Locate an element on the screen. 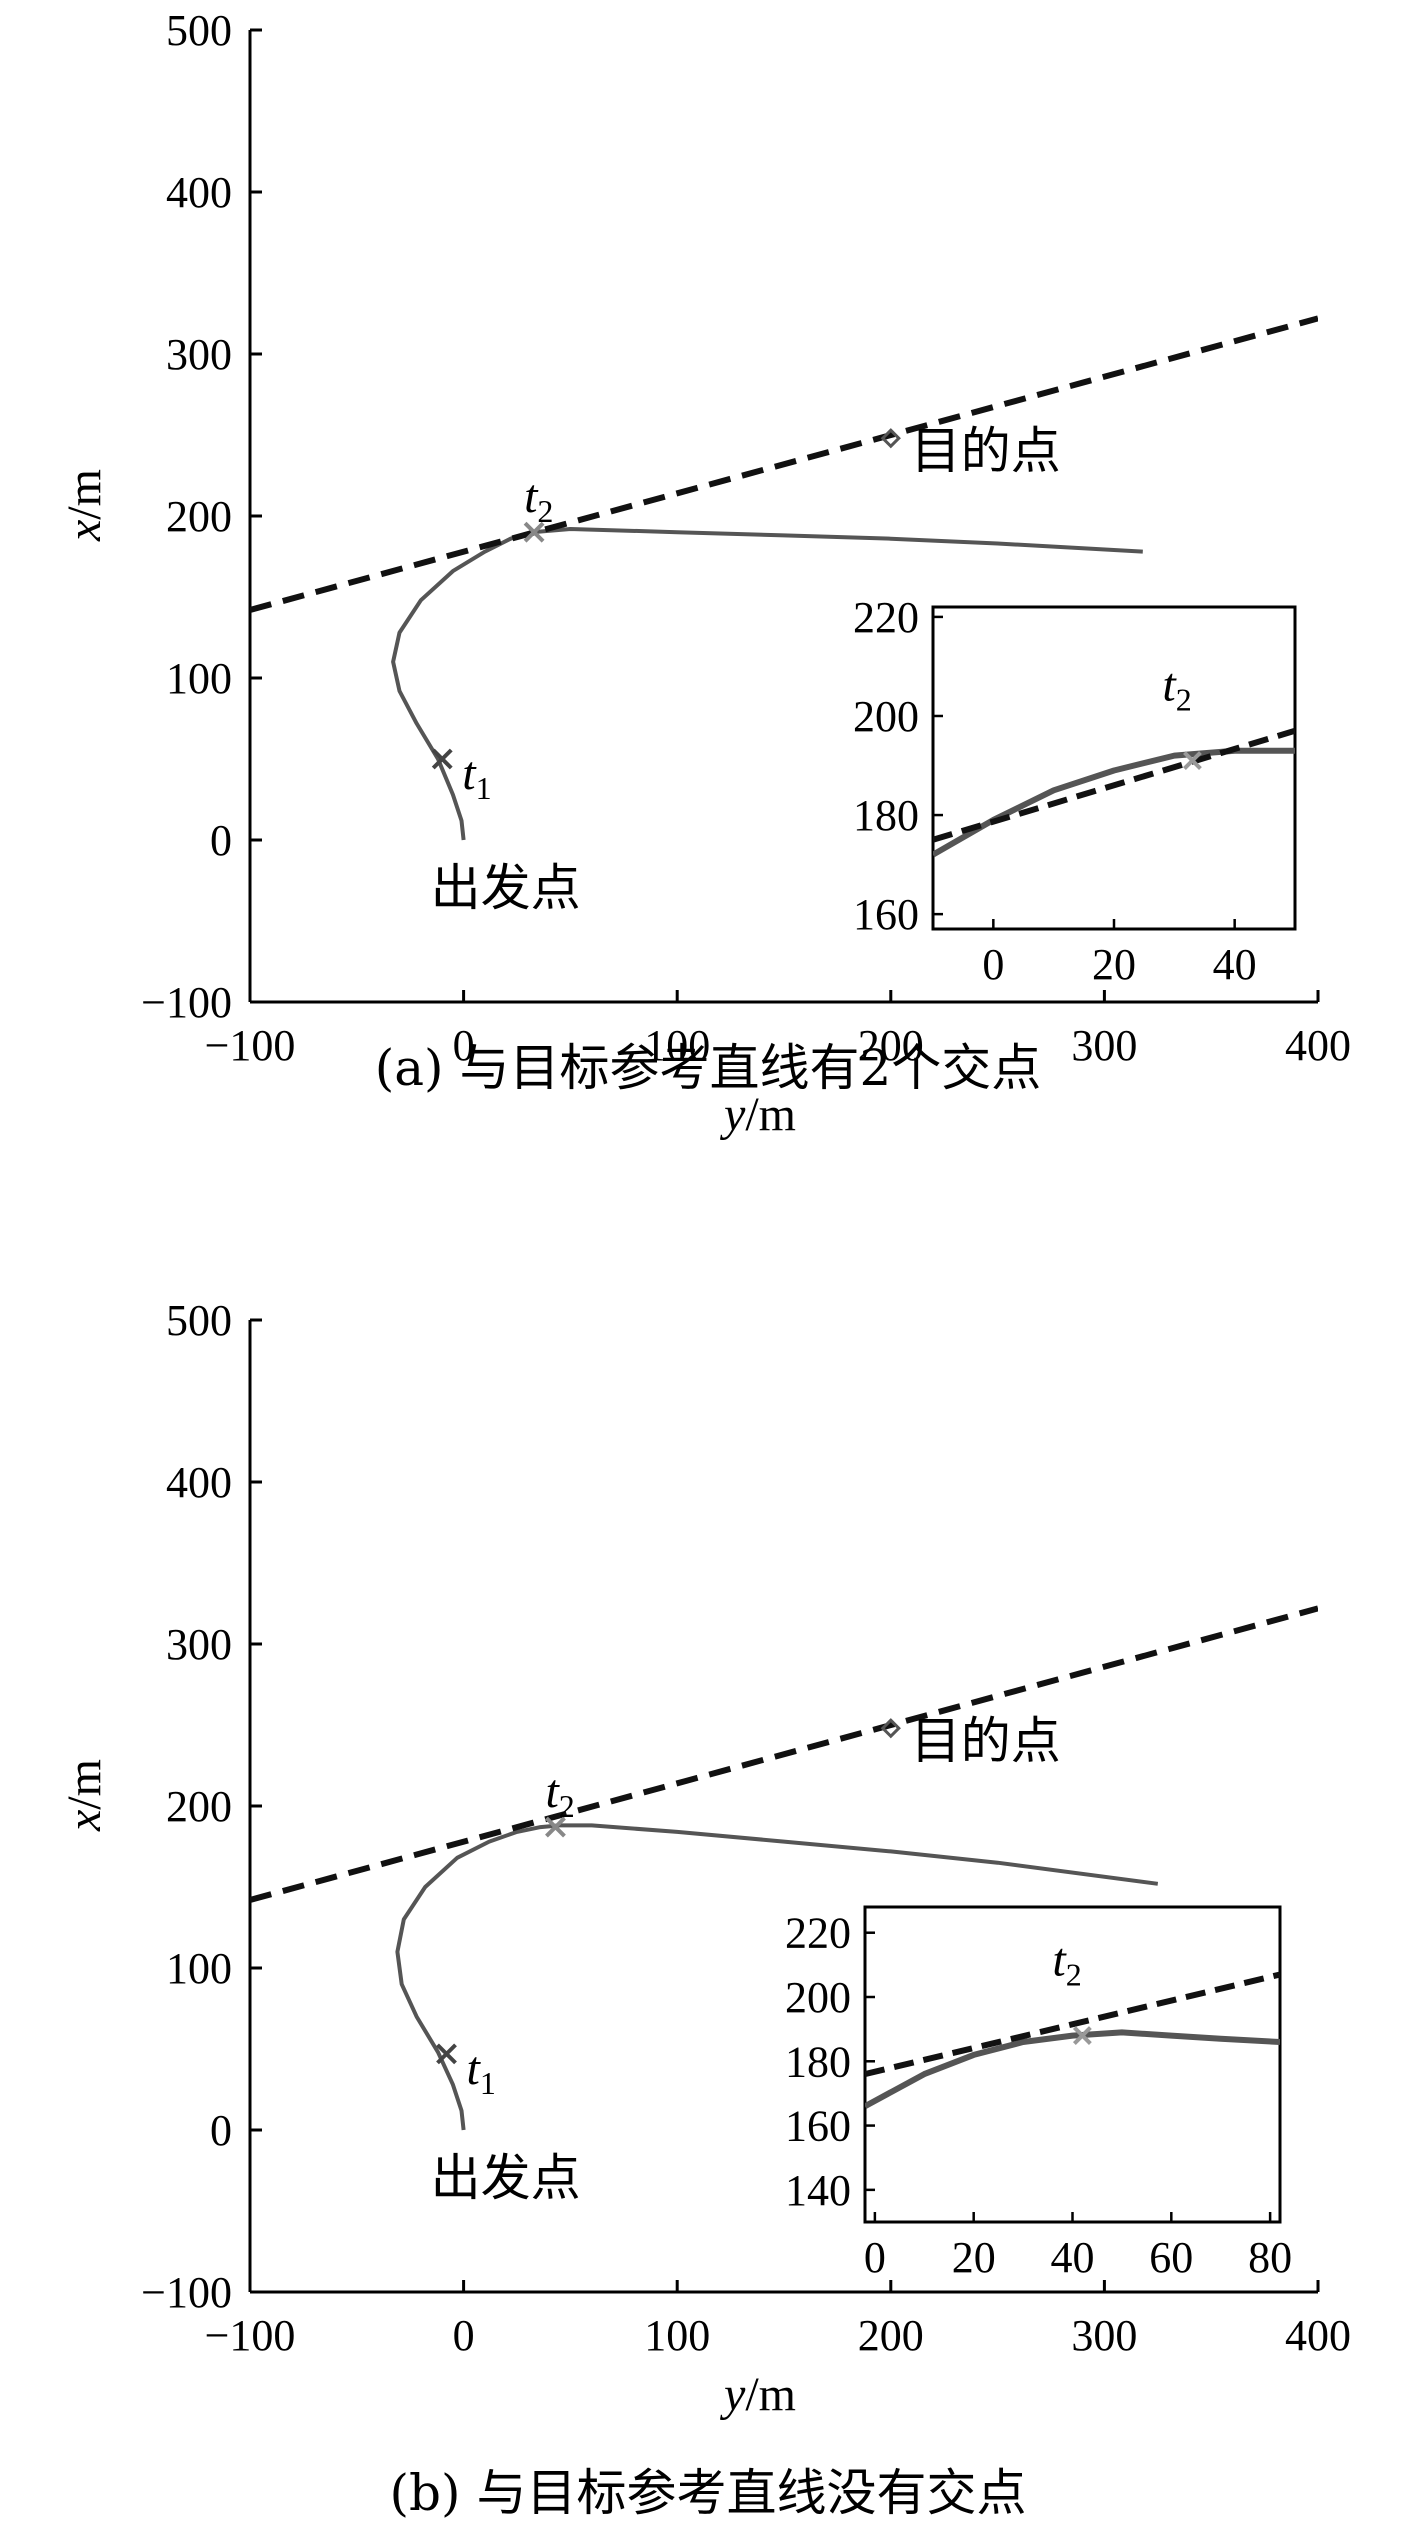 This screenshot has height=2533, width=1417. inset-plot: 0 20 40 60 80 140 160 180 200 220 t2 is located at coordinates (1038, 2093).